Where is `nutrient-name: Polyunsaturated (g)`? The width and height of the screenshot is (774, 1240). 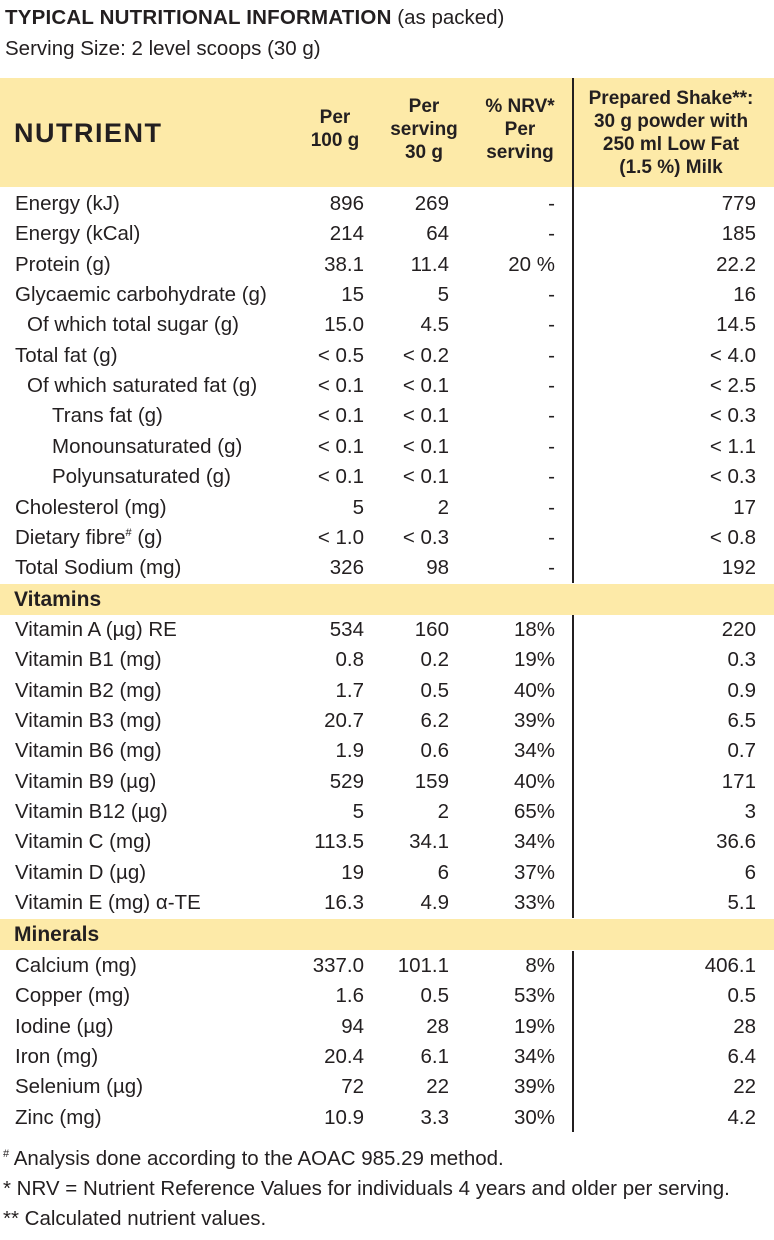 nutrient-name: Polyunsaturated (g) is located at coordinates (141, 477).